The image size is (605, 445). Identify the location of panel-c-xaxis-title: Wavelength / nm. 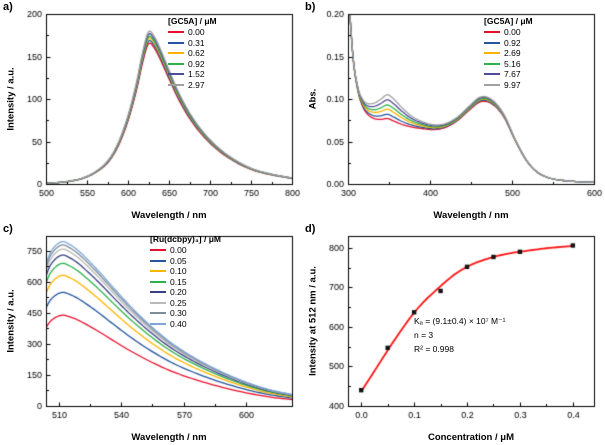
(169, 437).